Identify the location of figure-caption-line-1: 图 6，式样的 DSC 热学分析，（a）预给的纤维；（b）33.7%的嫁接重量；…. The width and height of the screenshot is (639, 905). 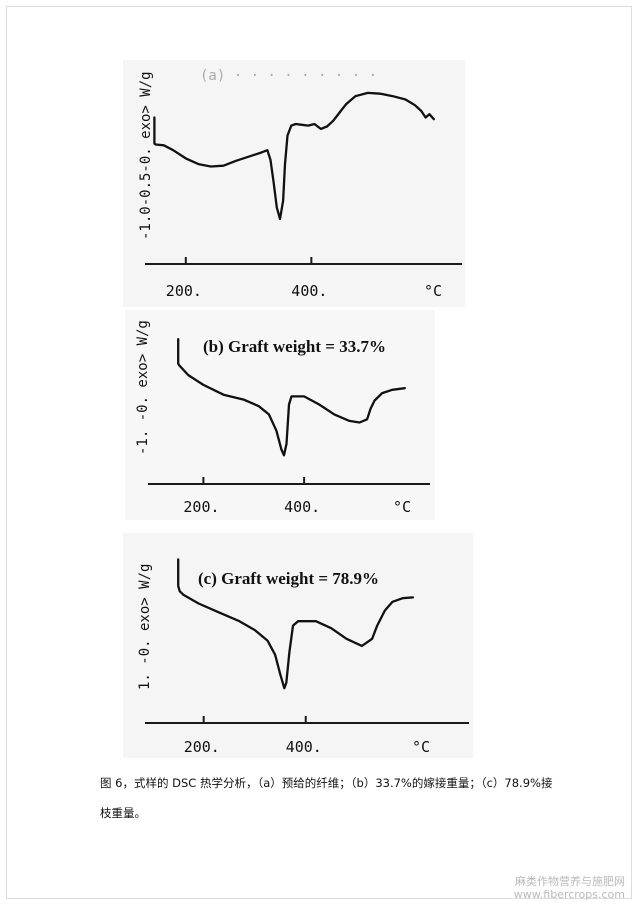
(326, 783).